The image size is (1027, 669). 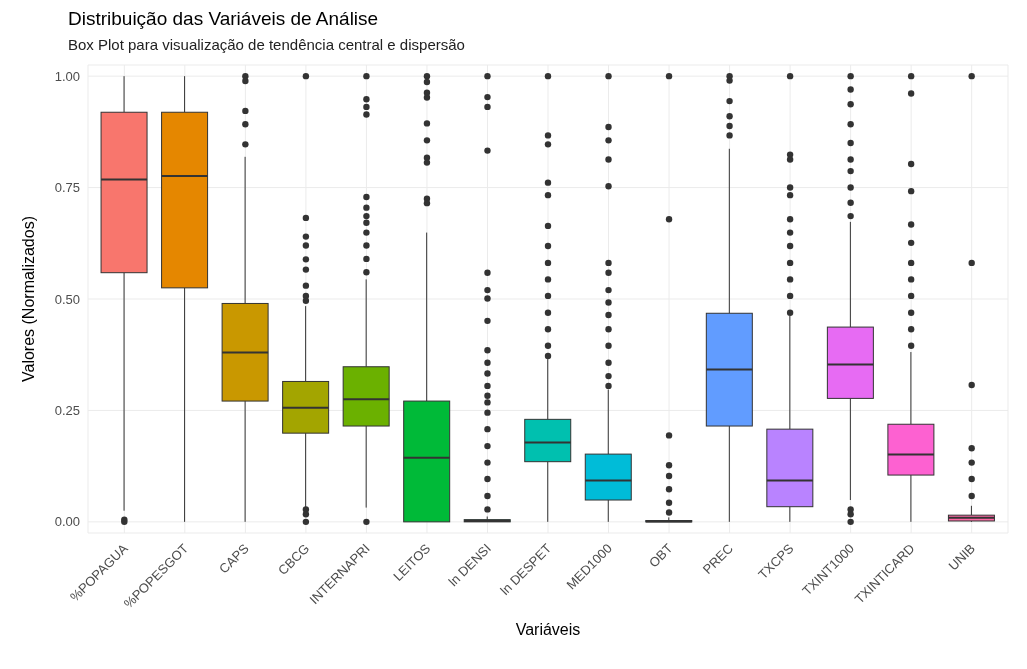 I want to click on chart-subtitle: Box Plot para visualização de tendência central e dispersão, so click(x=267, y=44).